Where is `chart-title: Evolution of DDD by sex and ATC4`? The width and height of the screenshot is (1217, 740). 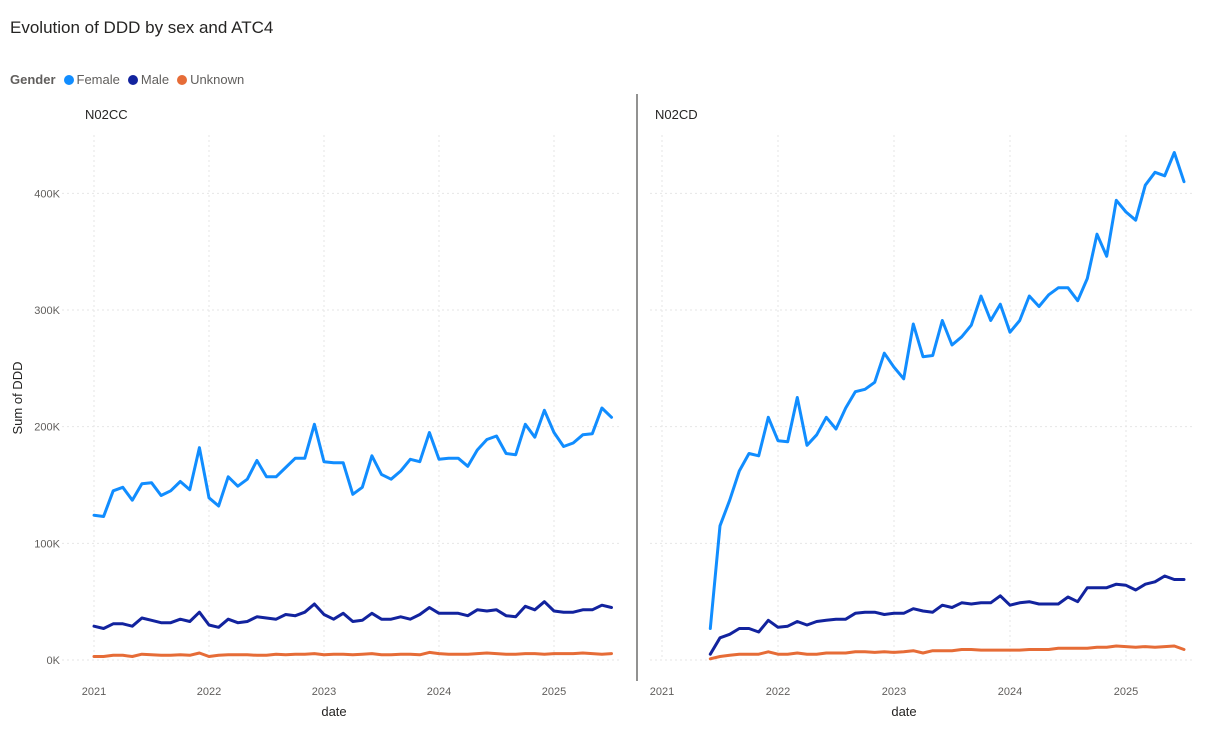
chart-title: Evolution of DDD by sex and ATC4 is located at coordinates (142, 27).